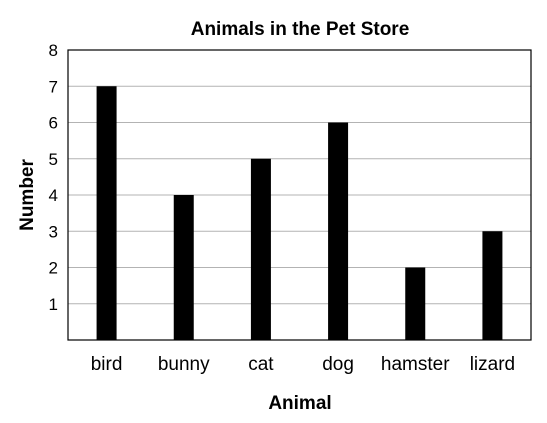  What do you see at coordinates (338, 364) in the screenshot?
I see `x-tick-label-dog: dog` at bounding box center [338, 364].